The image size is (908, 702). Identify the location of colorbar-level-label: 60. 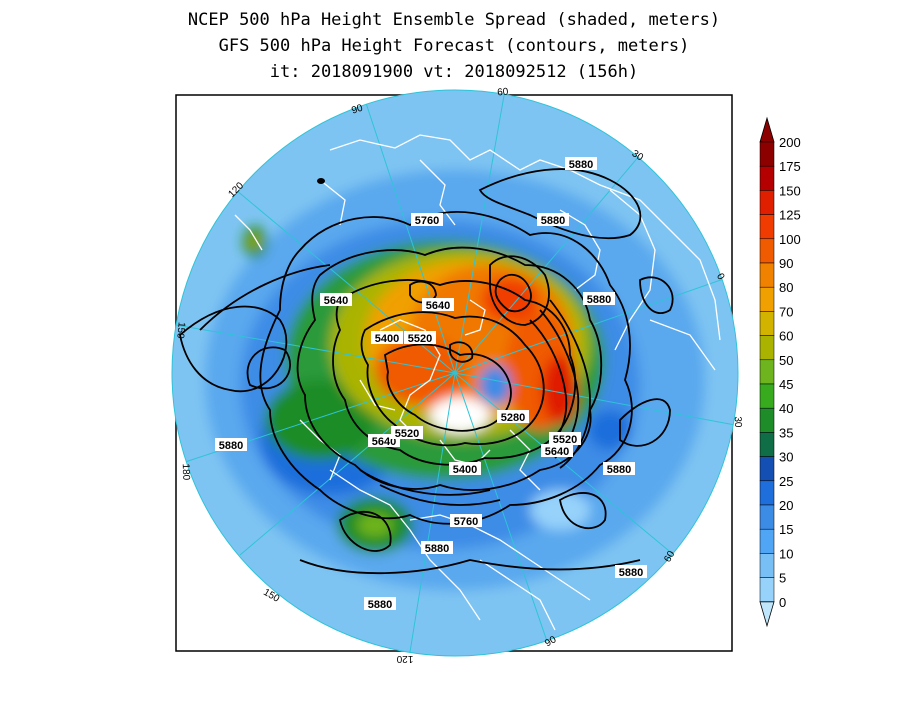
(786, 336).